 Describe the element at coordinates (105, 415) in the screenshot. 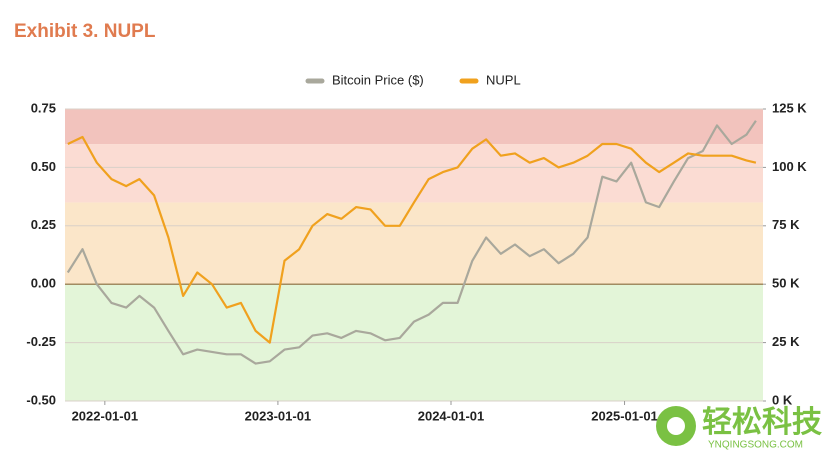

I see `x-tick-label: 2022-01-01` at that location.